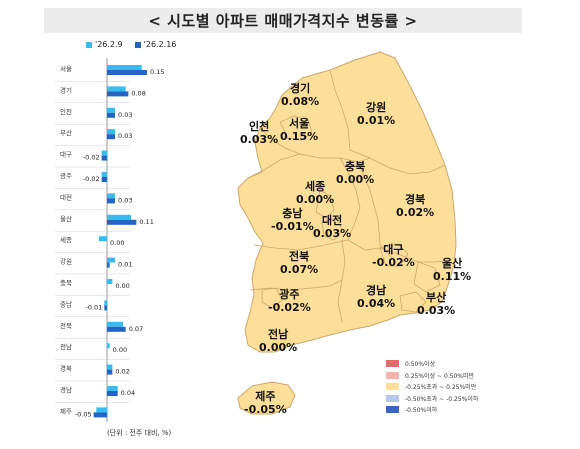 Image resolution: width=580 pixels, height=449 pixels. I want to click on map-label-gyeonggi: 경기 0.08%, so click(300, 95).